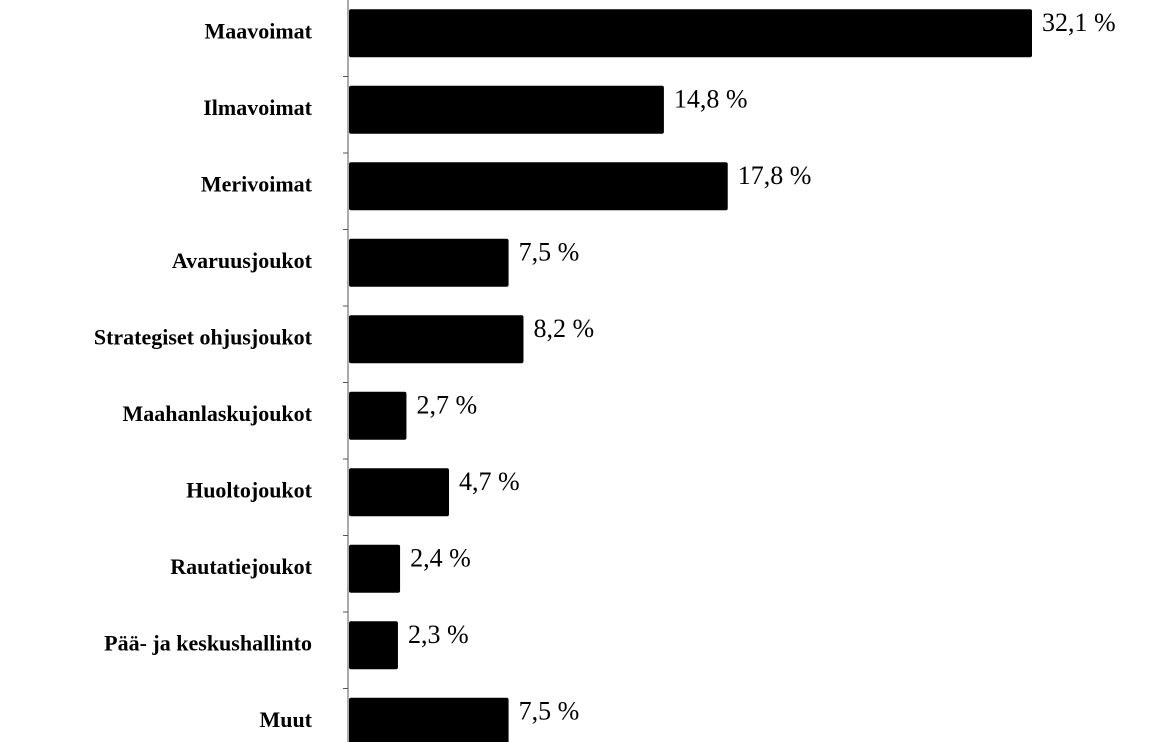 The width and height of the screenshot is (1157, 742). Describe the element at coordinates (208, 642) in the screenshot. I see `category-label: Pää- ja keskushallinto` at that location.